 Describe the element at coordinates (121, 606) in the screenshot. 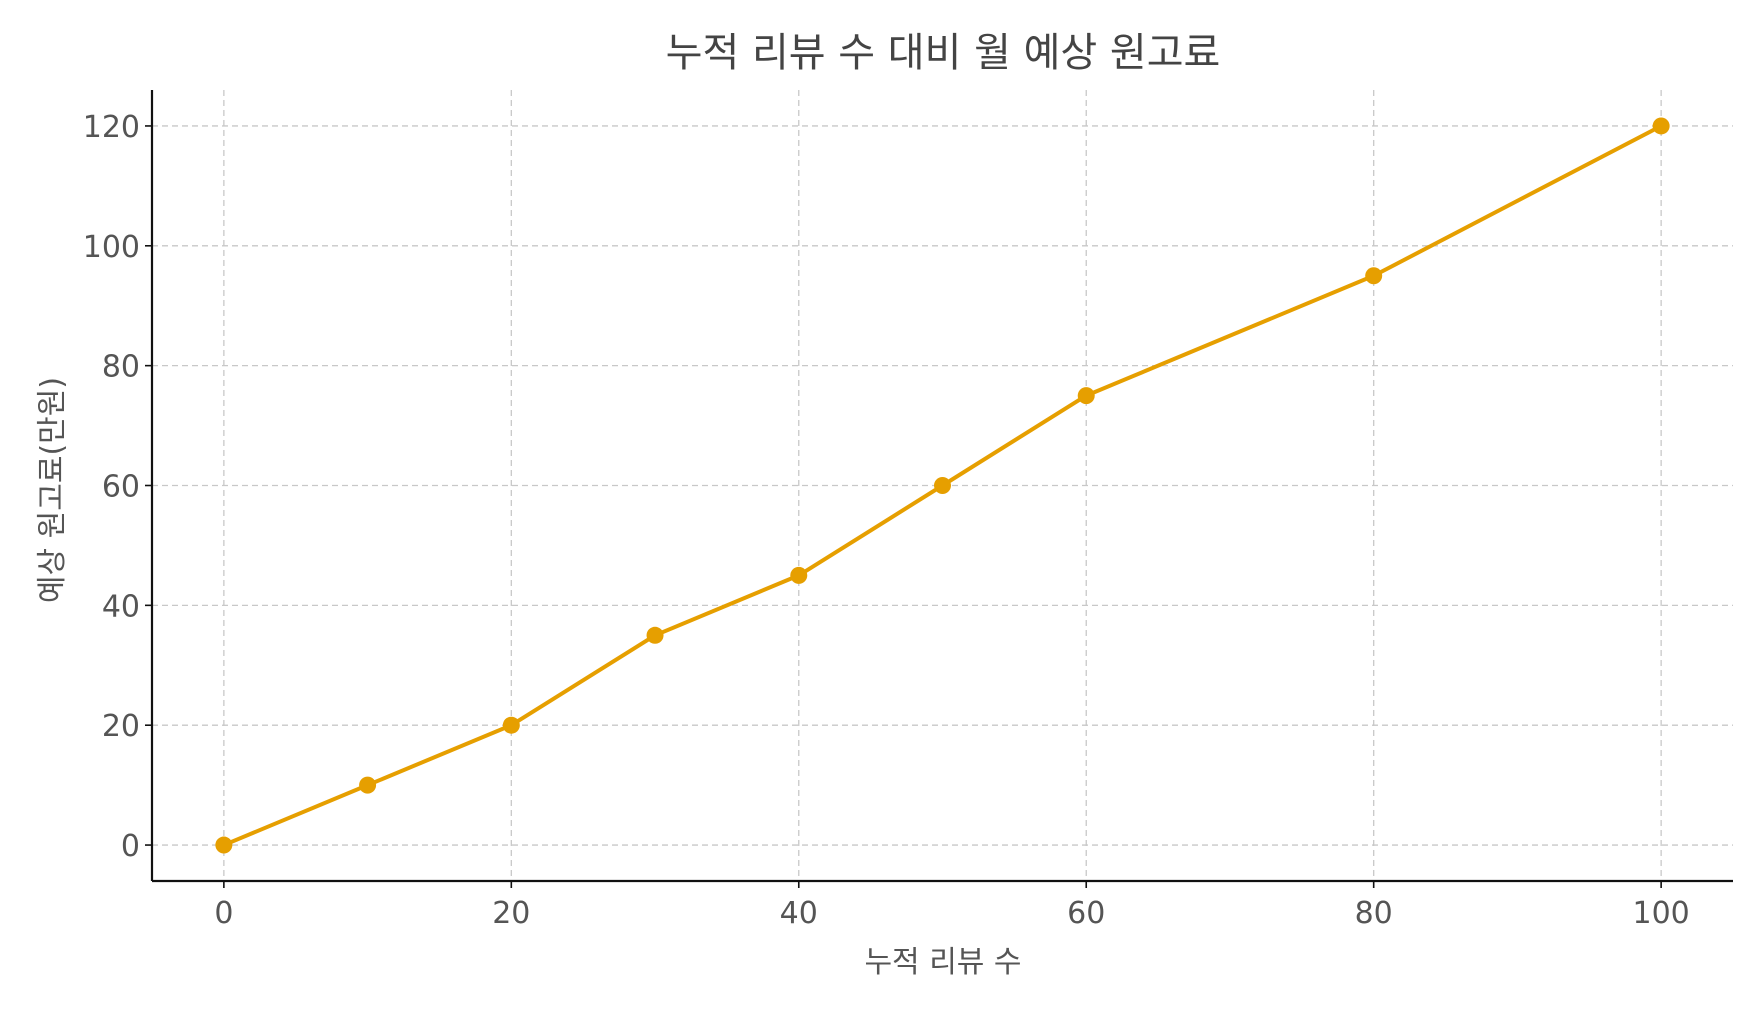

I see `y-tick-label: 40` at that location.